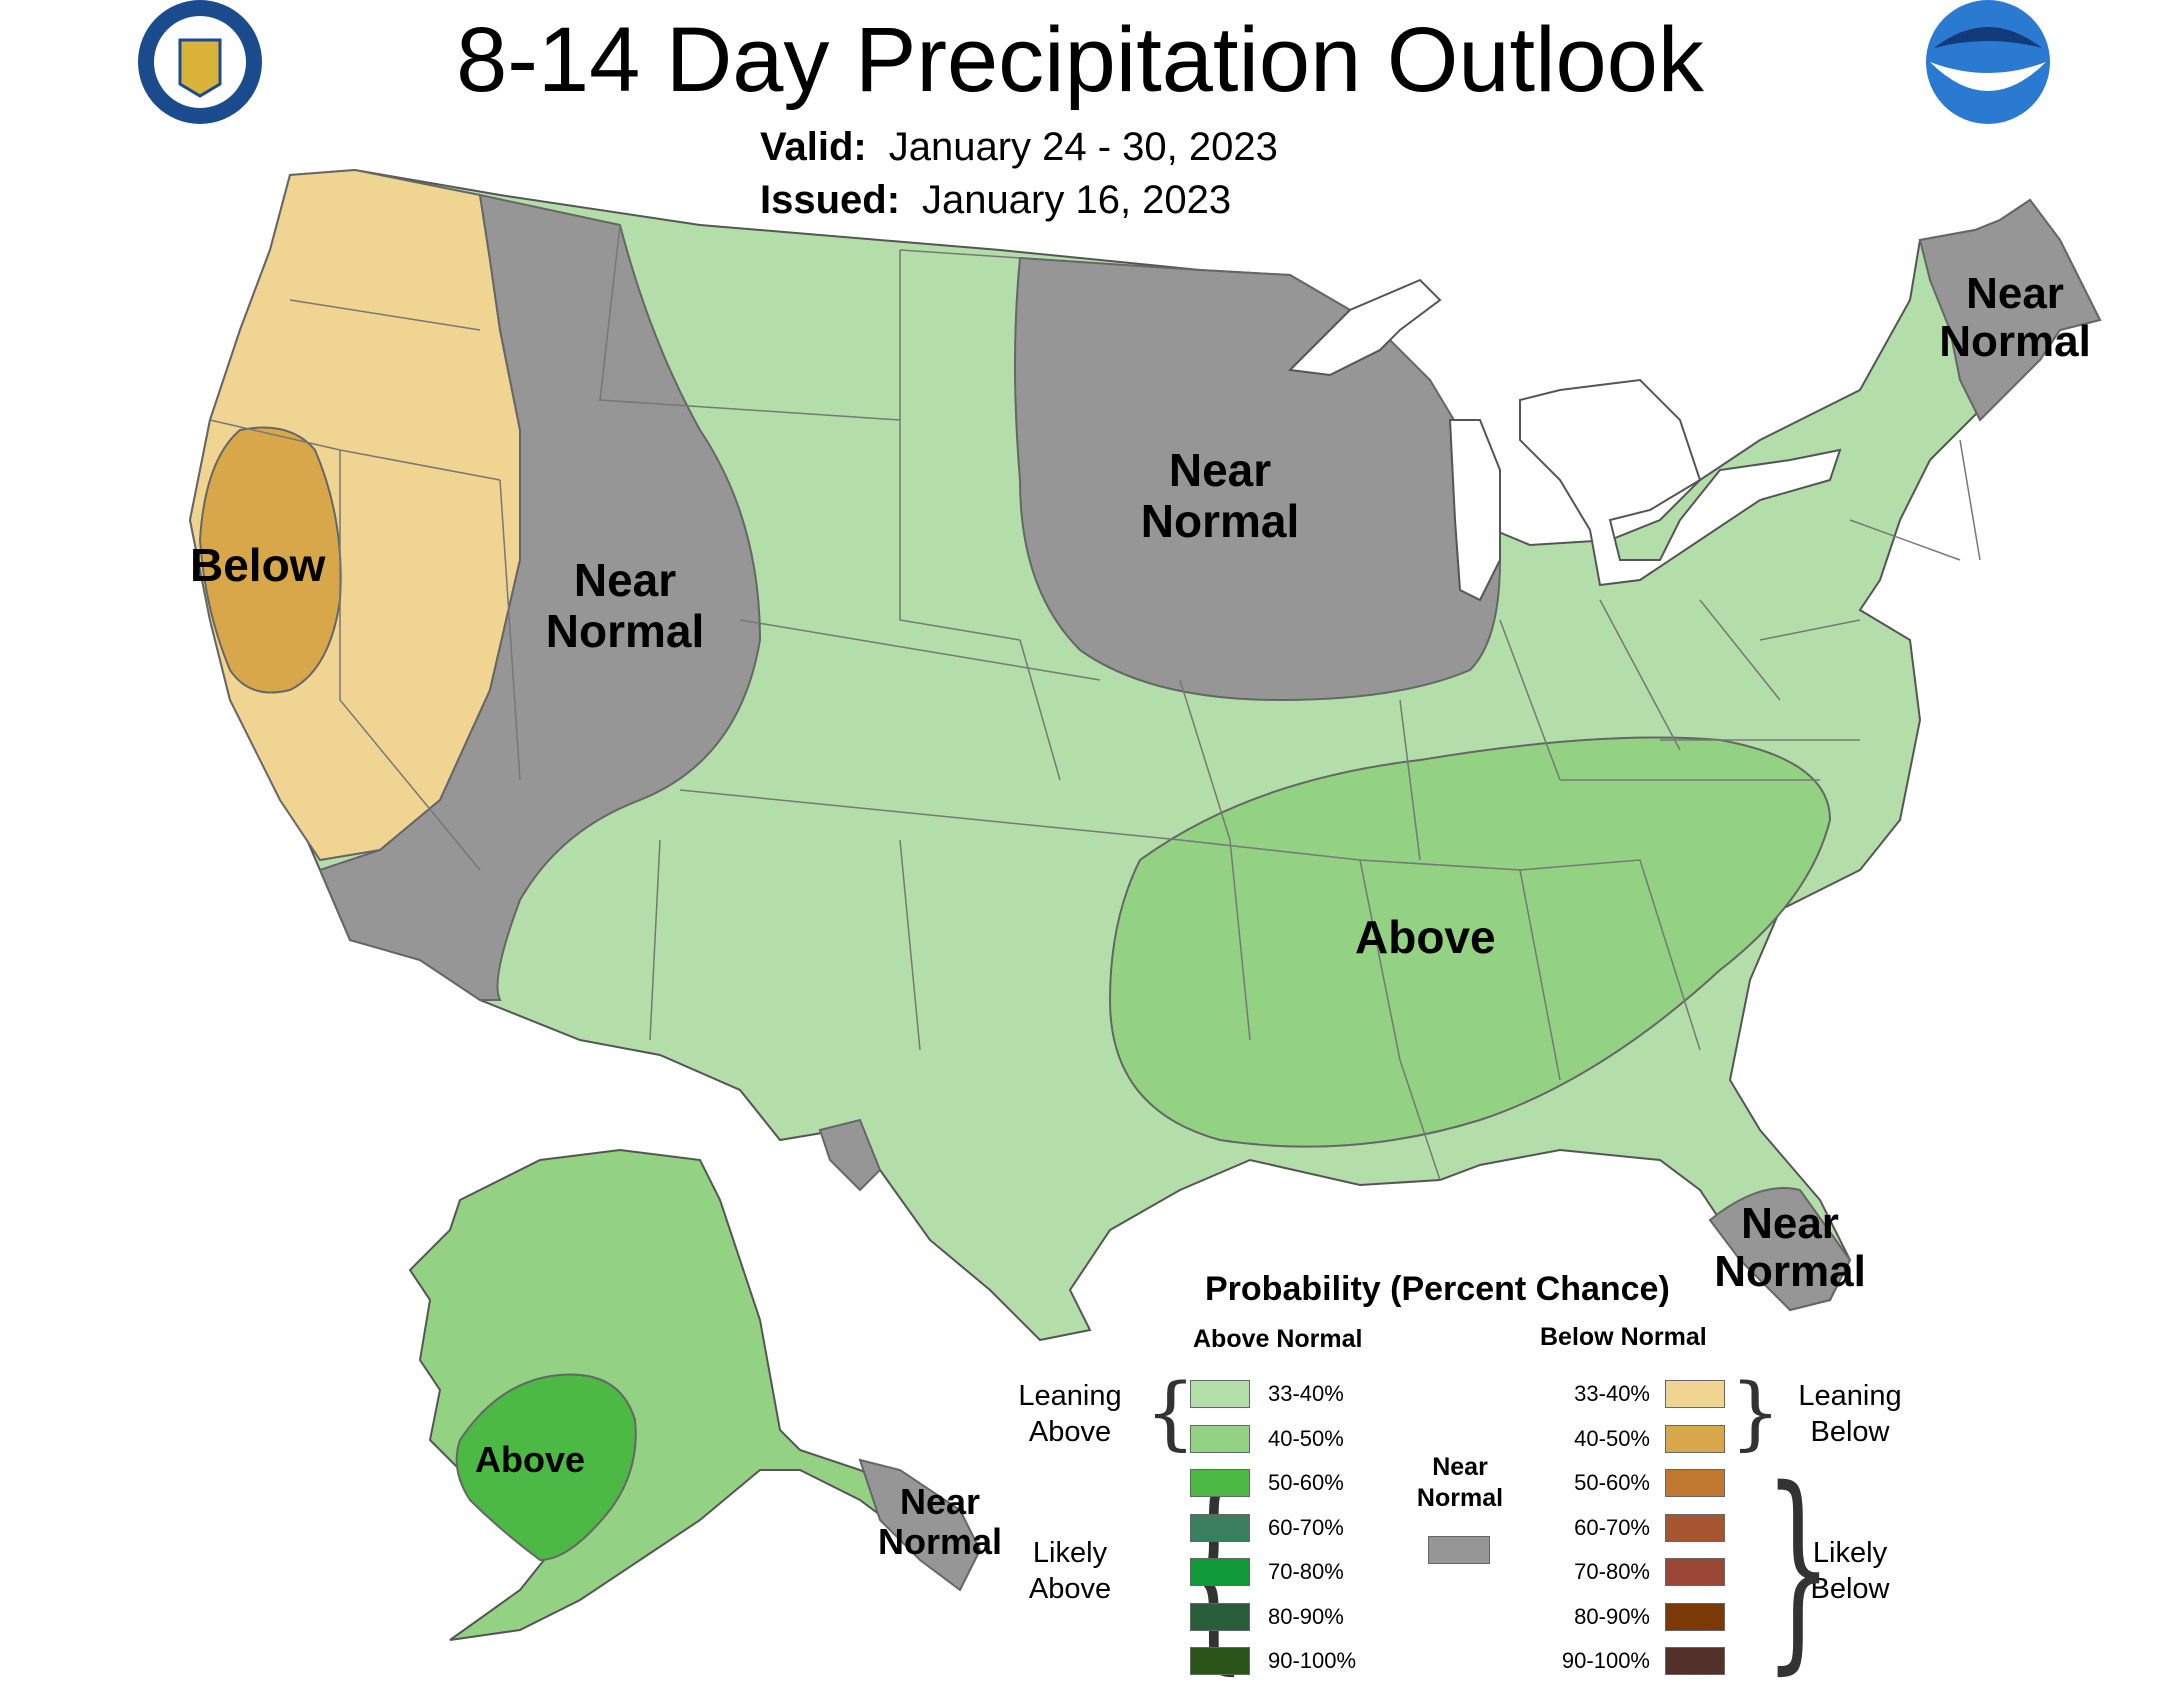 This screenshot has width=2160, height=1693. Describe the element at coordinates (1612, 1438) in the screenshot. I see `below-legend-range-1: 40-50%` at that location.